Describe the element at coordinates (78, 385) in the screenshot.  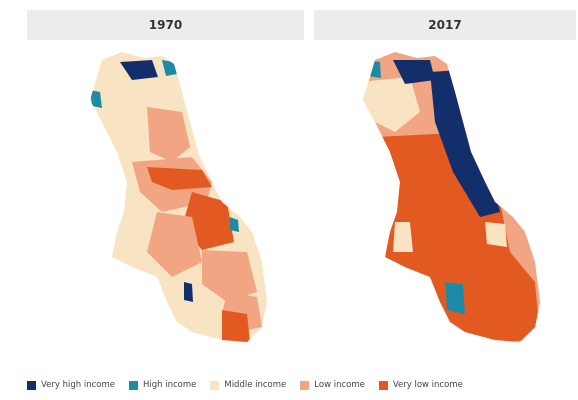
I see `legend-label: Very high income` at that location.